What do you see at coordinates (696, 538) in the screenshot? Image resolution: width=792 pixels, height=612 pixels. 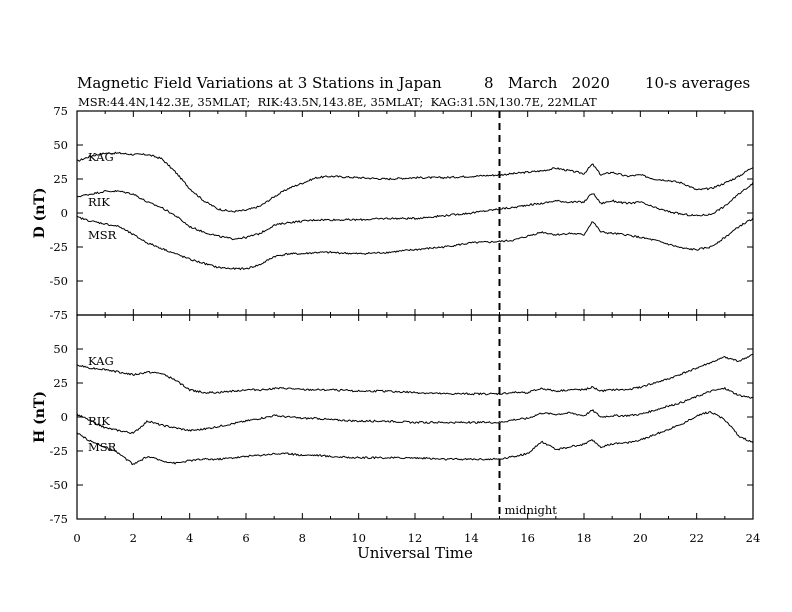 I see `x-tick-label: 22` at bounding box center [696, 538].